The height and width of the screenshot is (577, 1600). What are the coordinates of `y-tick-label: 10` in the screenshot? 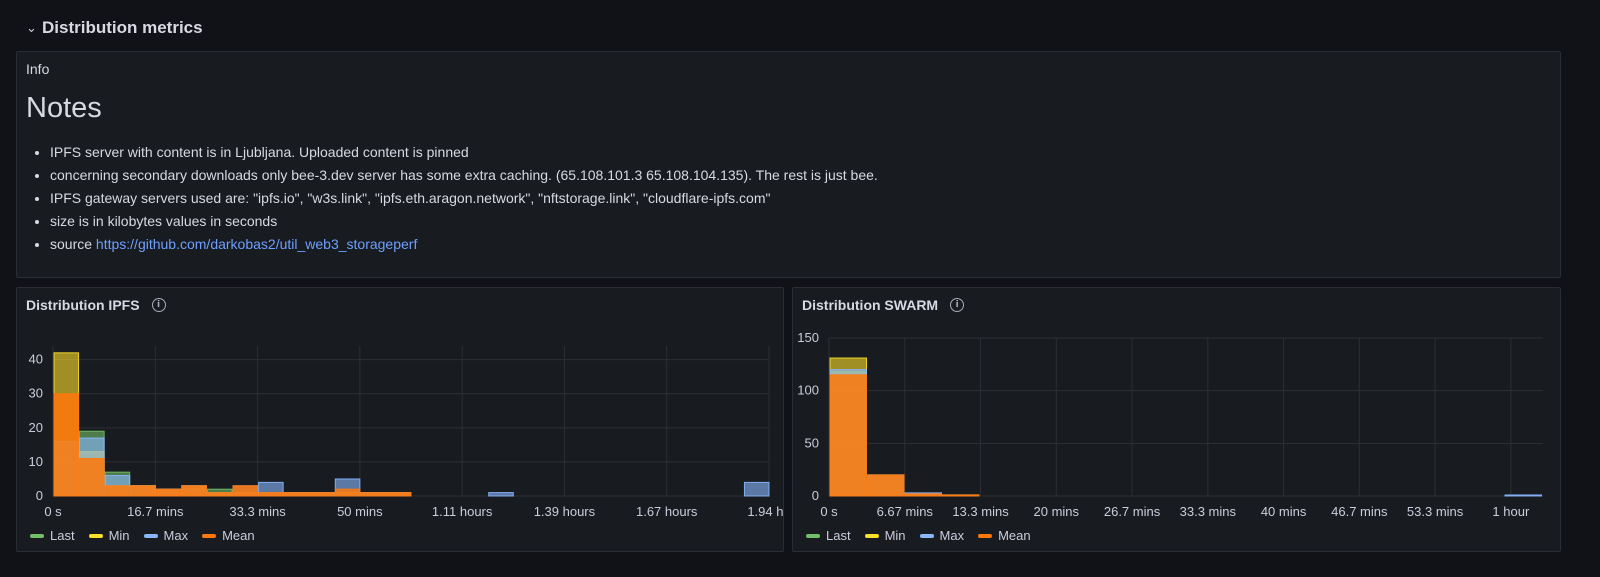 It's located at (36, 461).